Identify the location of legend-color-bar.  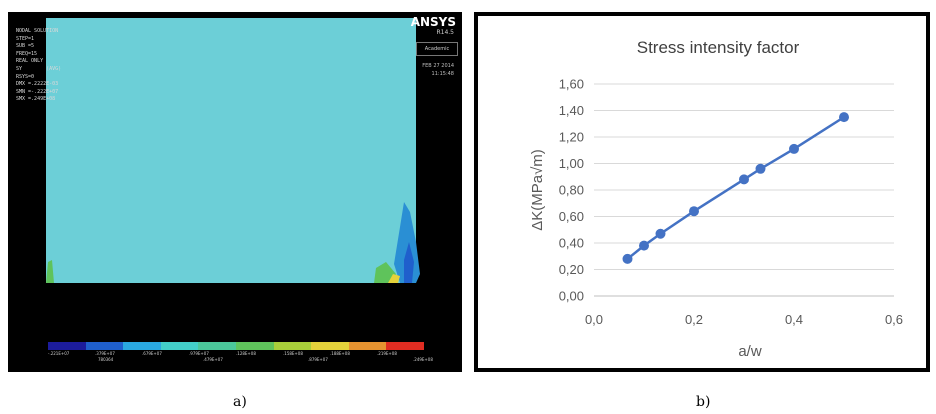
(236, 346).